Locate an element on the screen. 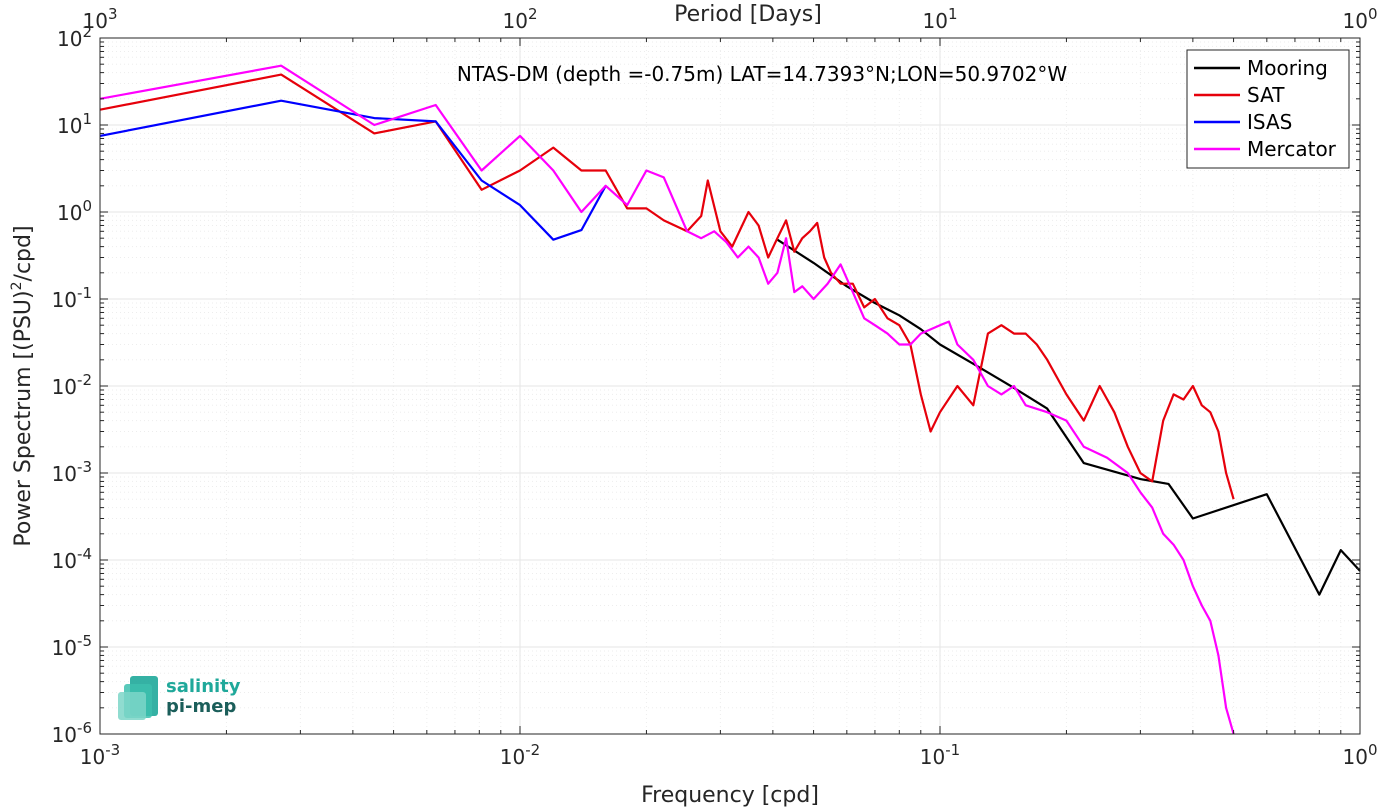 This screenshot has width=1383, height=809. legend: Mooring SAT ISAS Mercator is located at coordinates (1268, 109).